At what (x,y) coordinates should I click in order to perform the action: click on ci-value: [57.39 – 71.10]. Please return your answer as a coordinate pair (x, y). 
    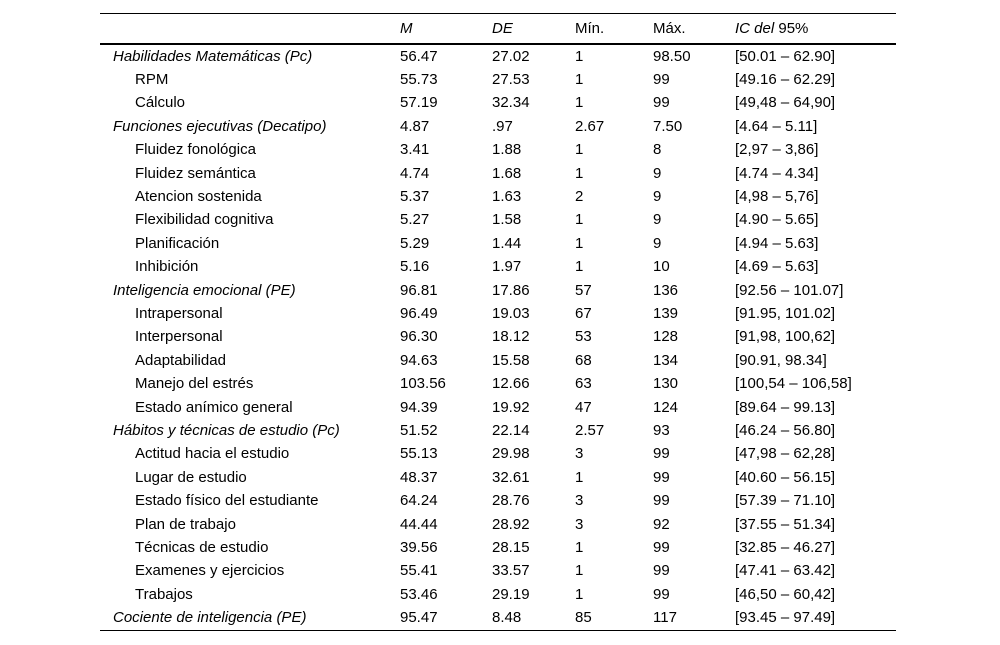
    Looking at the image, I should click on (785, 501).